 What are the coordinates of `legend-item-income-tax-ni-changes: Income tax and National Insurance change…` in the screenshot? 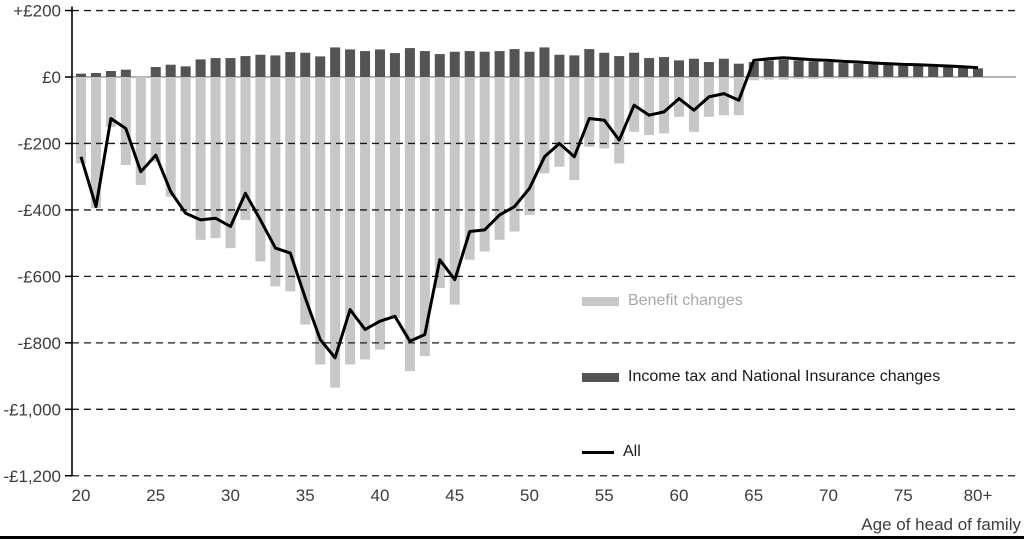 It's located at (761, 377).